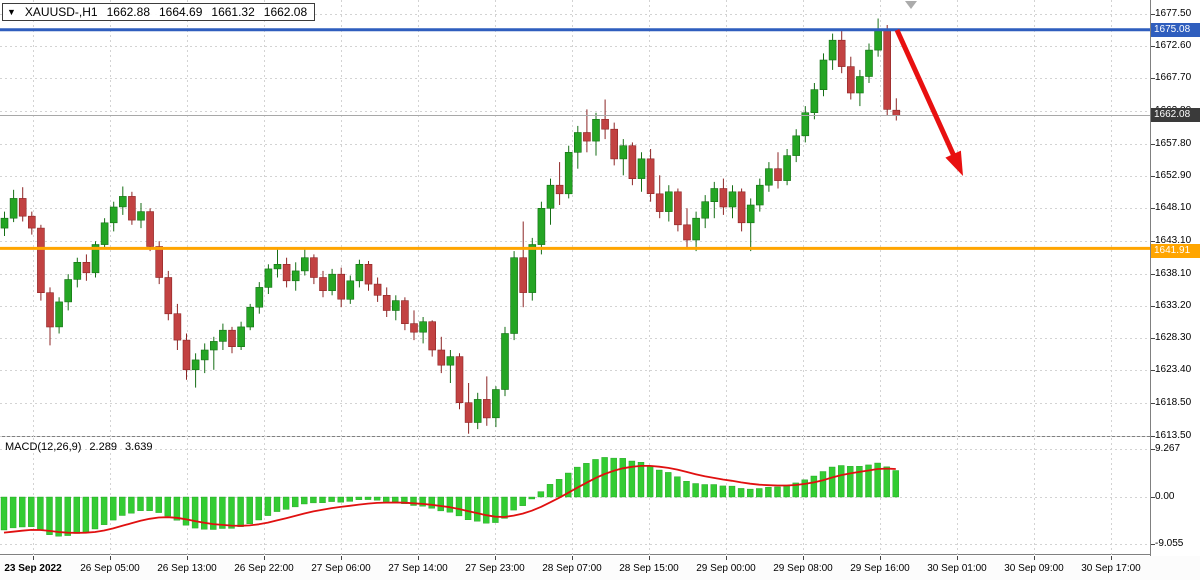 The width and height of the screenshot is (1200, 580). What do you see at coordinates (1175, 251) in the screenshot?
I see `support-price-badge: 1641.91` at bounding box center [1175, 251].